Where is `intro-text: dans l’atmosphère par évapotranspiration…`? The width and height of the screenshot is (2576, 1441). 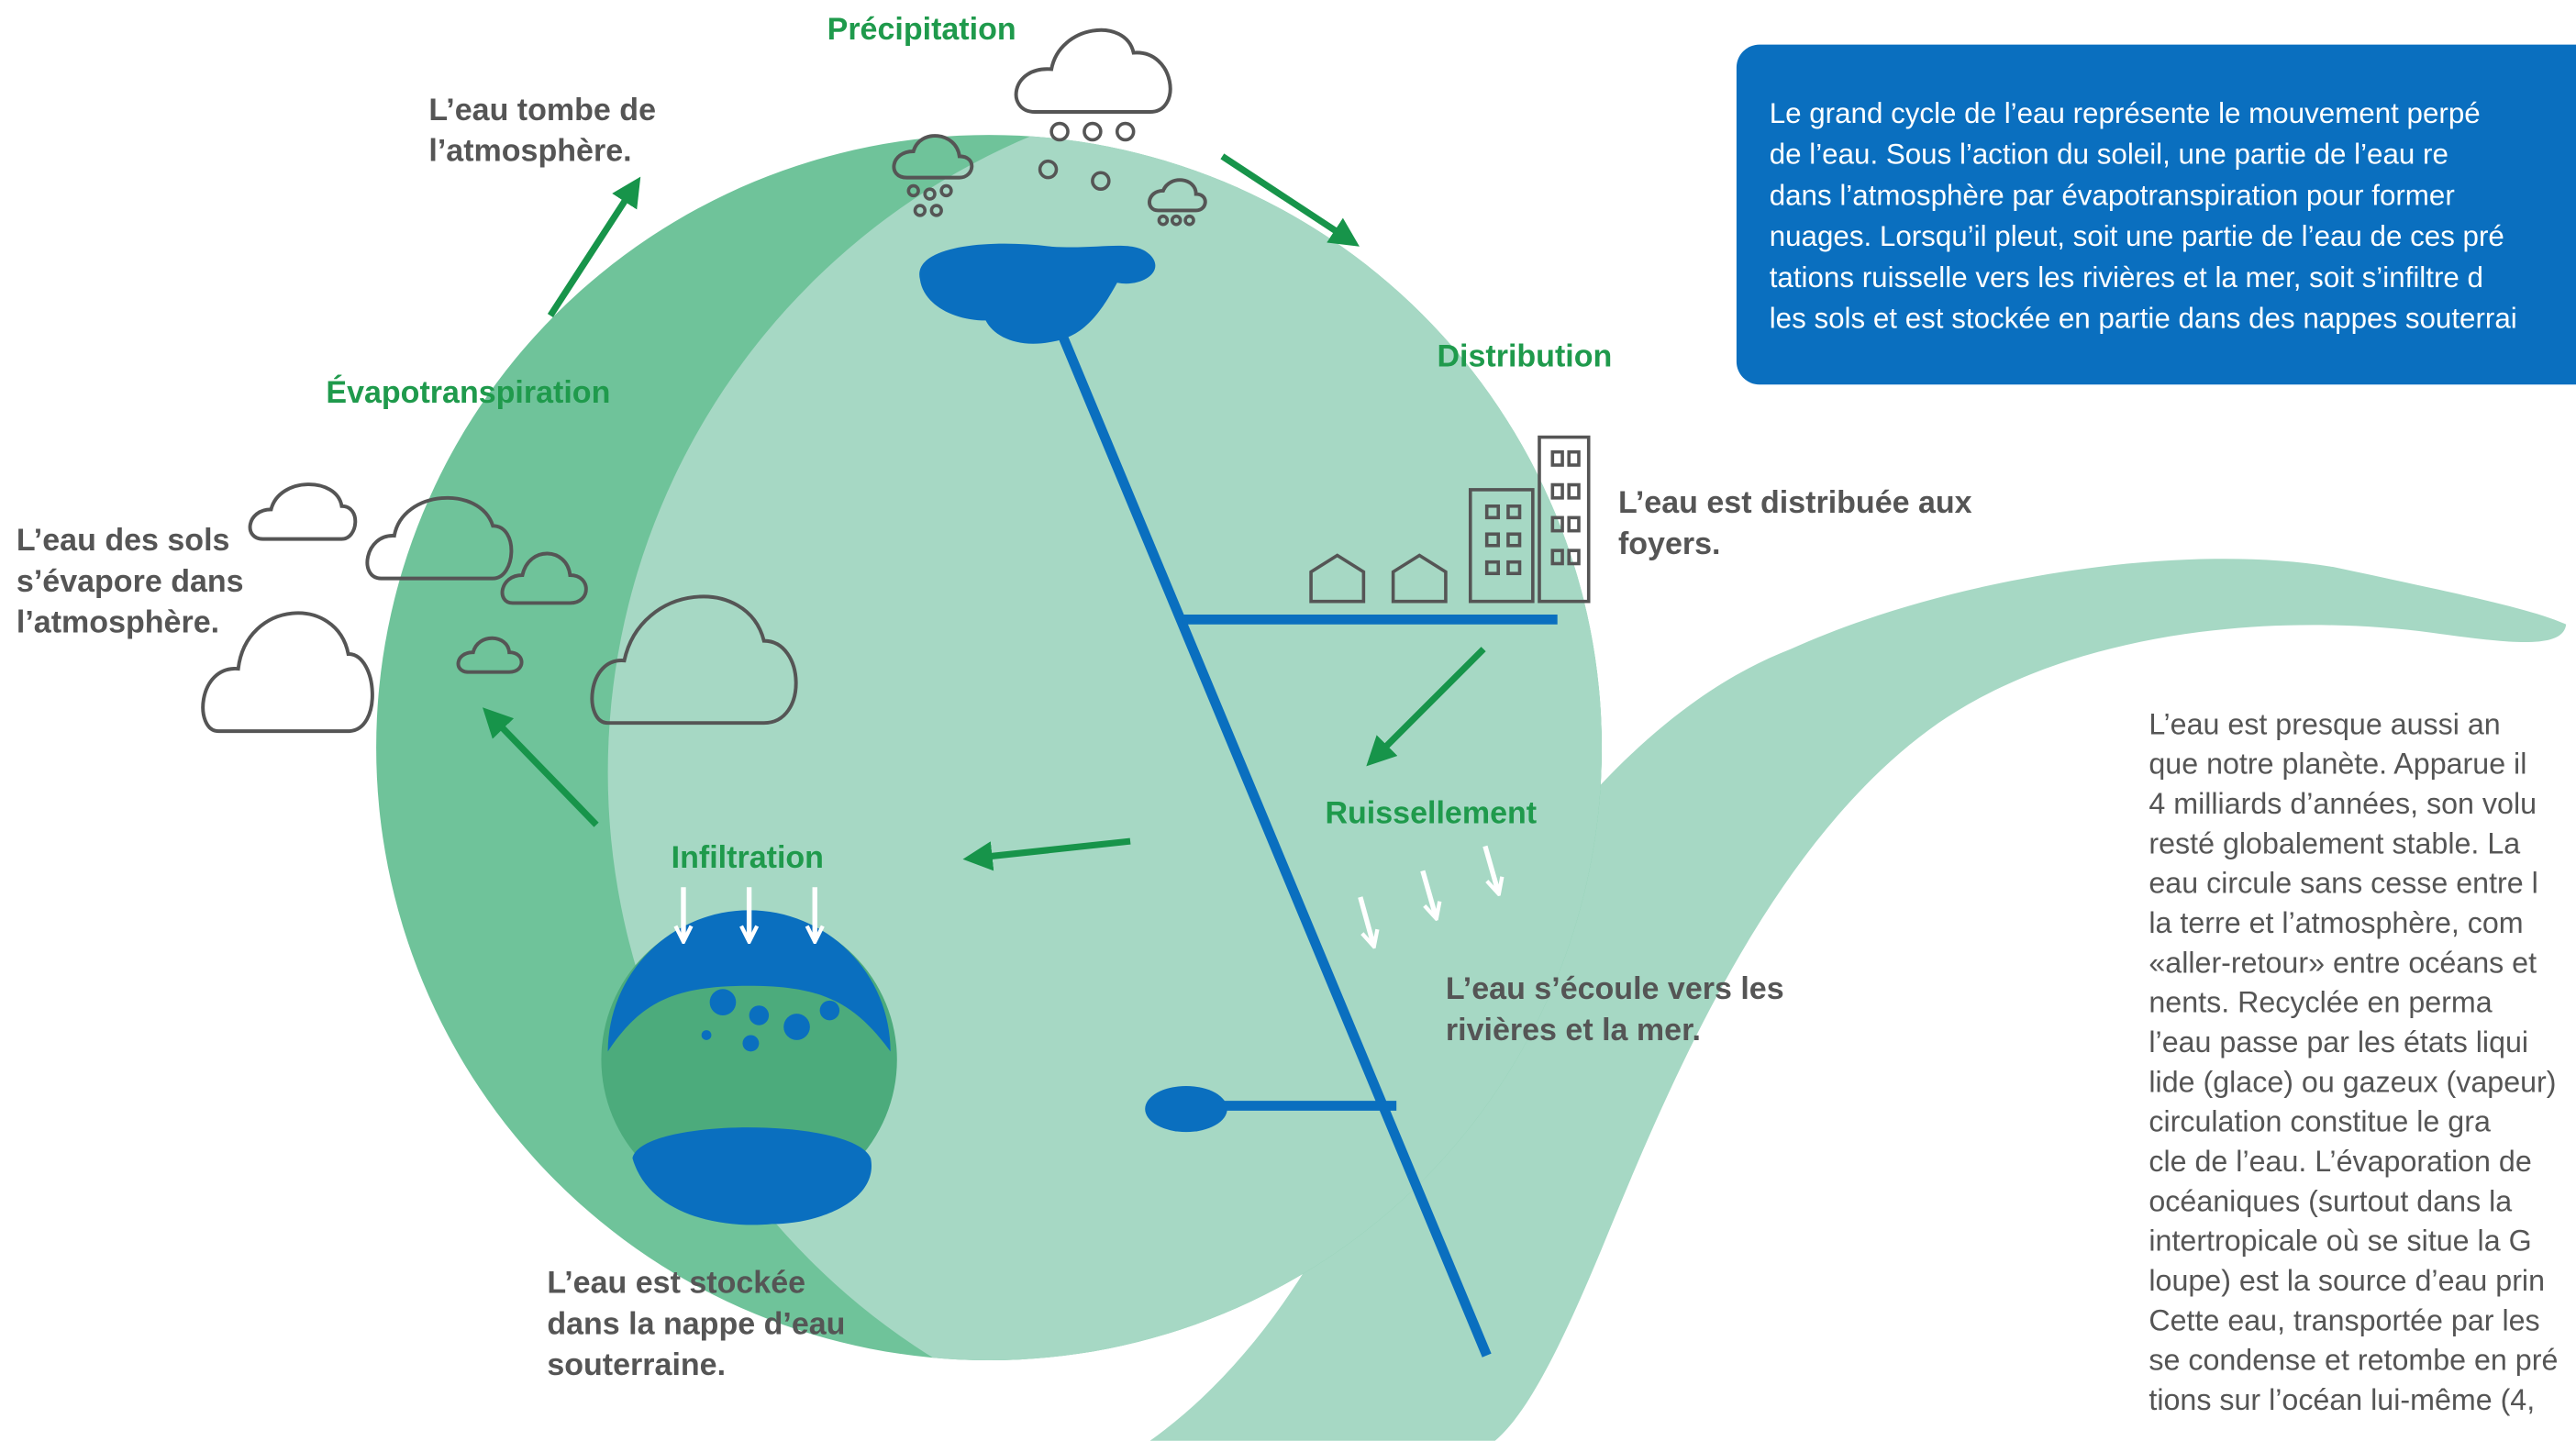
intro-text: dans l’atmosphère par évapotranspiration… is located at coordinates (2112, 195).